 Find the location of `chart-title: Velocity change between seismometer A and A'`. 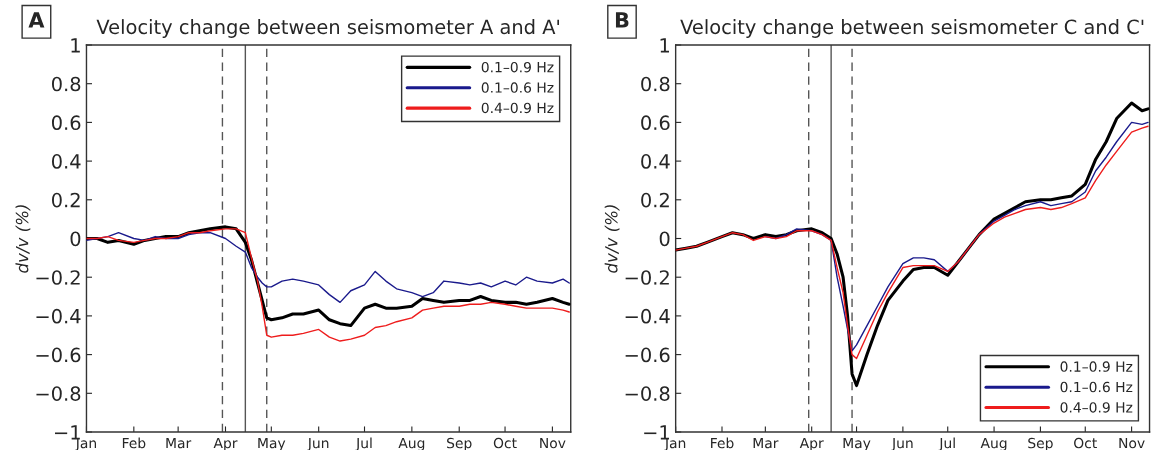

chart-title: Velocity change between seismometer A and A' is located at coordinates (327, 28).